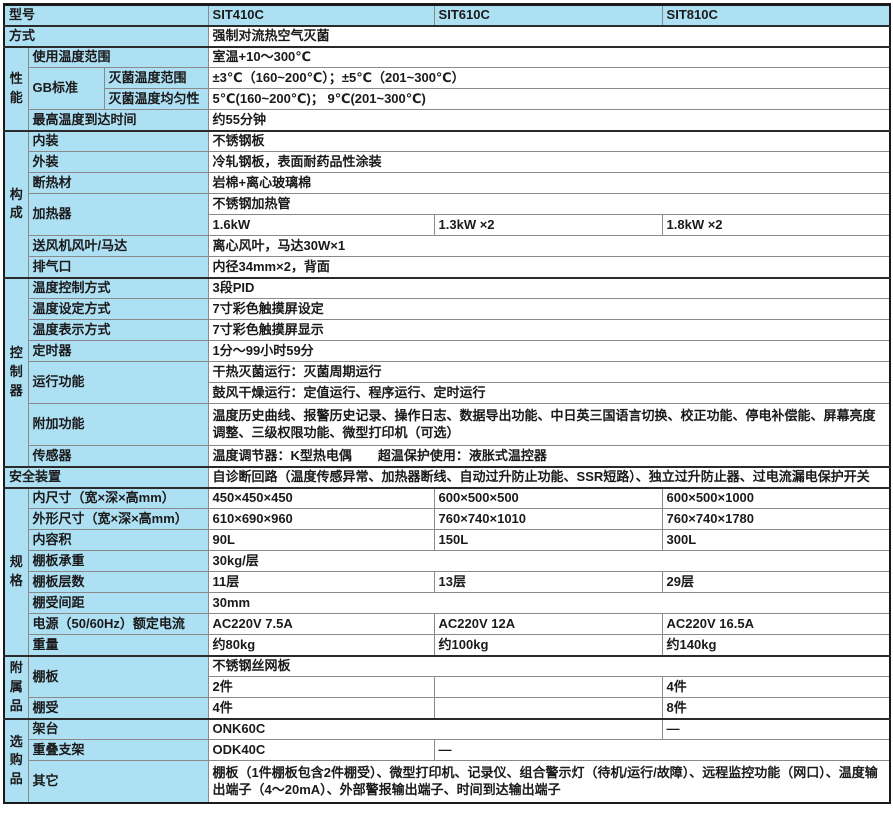 This screenshot has width=893, height=821. I want to click on row-shelf-material: 附属品 棚板 不锈钢丝网板, so click(447, 687).